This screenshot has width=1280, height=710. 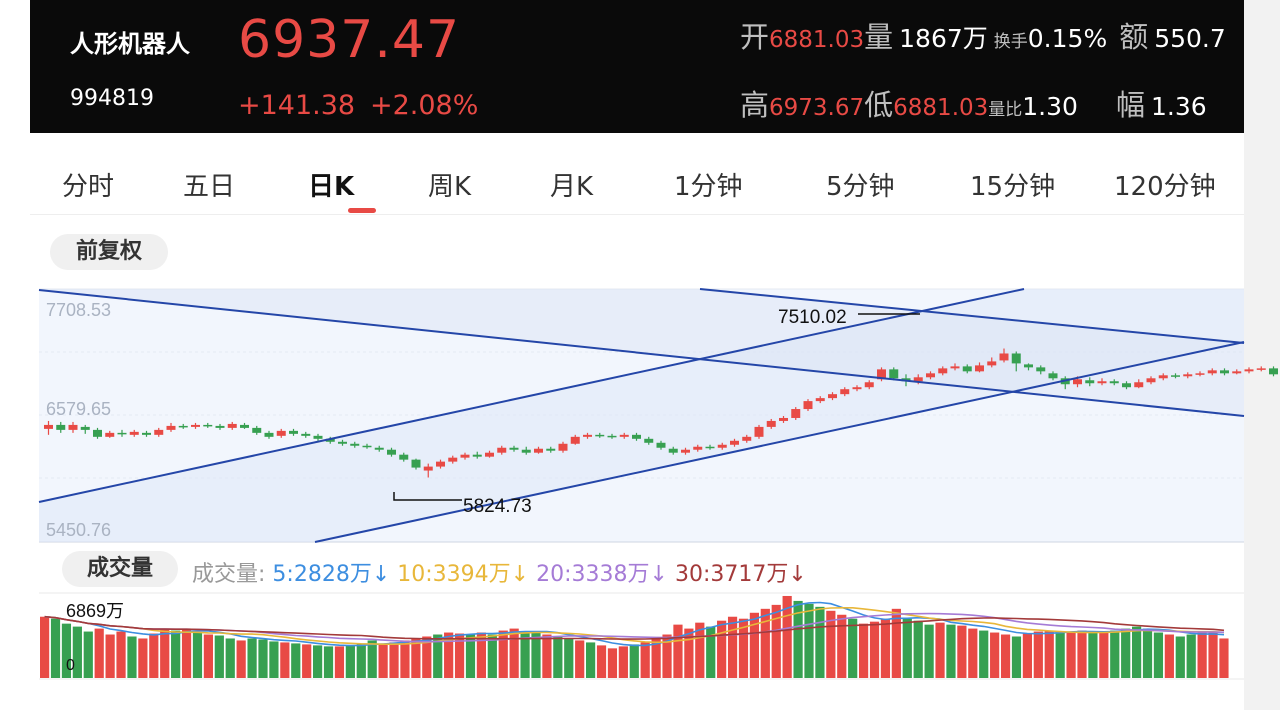 What do you see at coordinates (1134, 37) in the screenshot?
I see `amount-label: 额` at bounding box center [1134, 37].